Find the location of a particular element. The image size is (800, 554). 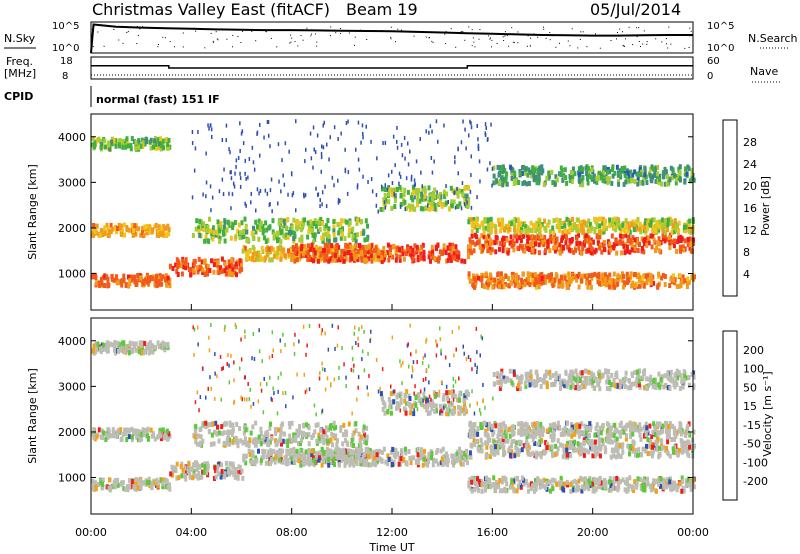

nave-tick-high: 60 is located at coordinates (713, 61).